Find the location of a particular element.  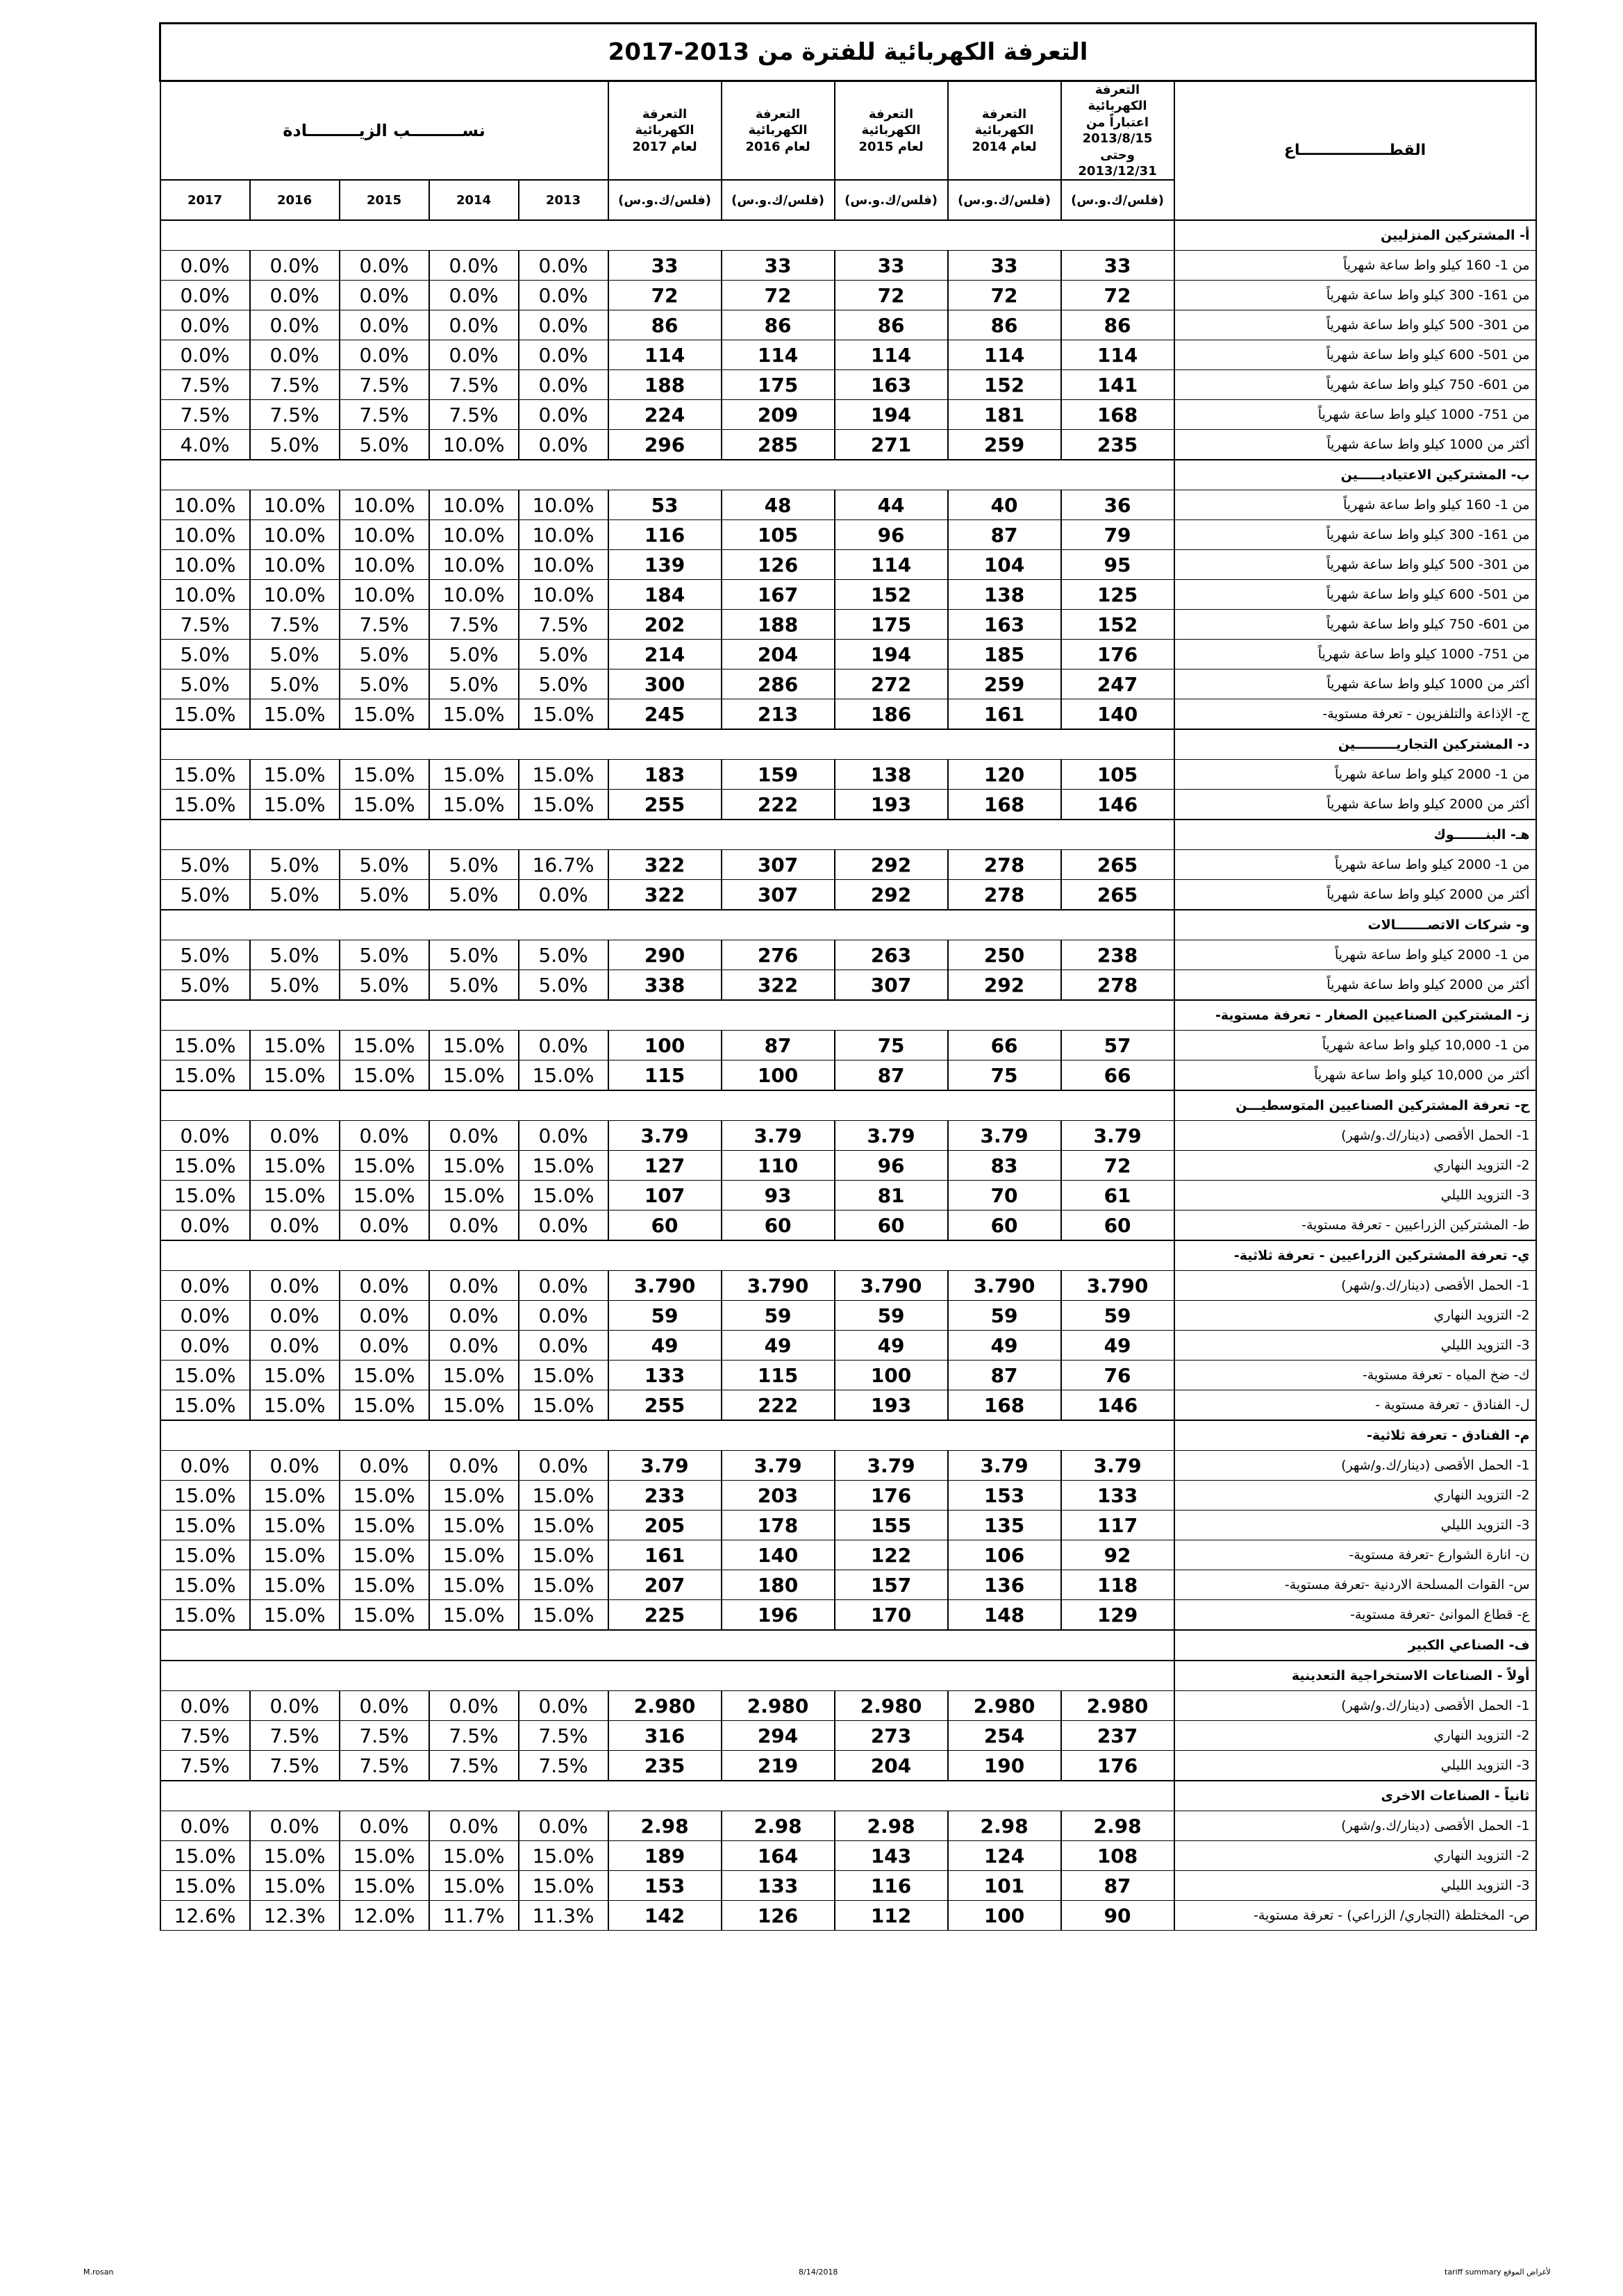

sector-label: 1- الحمل الأقصى (دينار/ك.و/شهر) is located at coordinates (1355, 1827).